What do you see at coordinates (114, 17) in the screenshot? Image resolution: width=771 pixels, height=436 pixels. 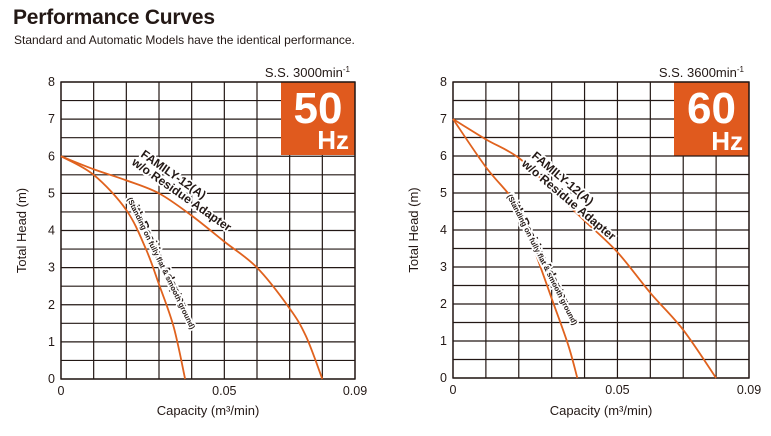 I see `page-title: Performance Curves` at bounding box center [114, 17].